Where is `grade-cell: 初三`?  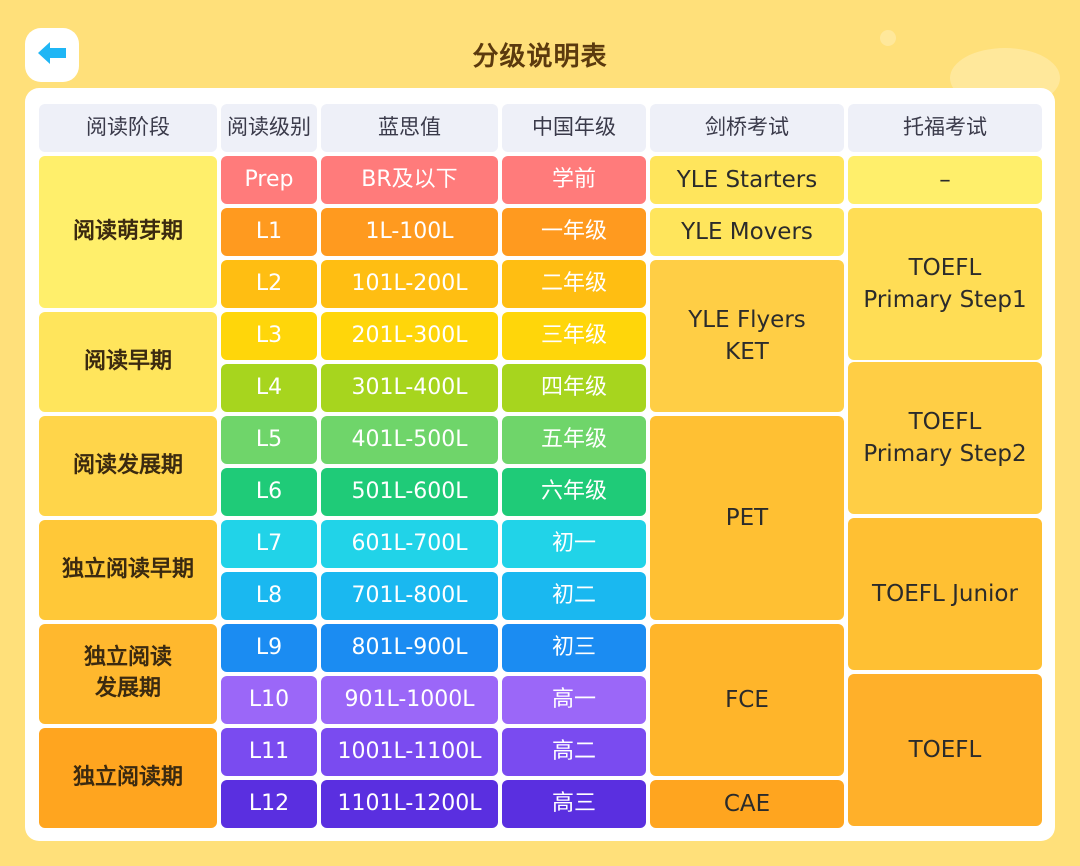
grade-cell: 初三 is located at coordinates (574, 648).